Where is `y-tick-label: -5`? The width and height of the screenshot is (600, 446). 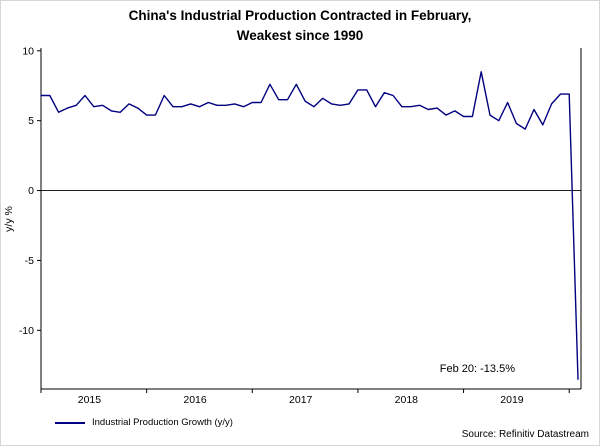 y-tick-label: -5 is located at coordinates (29, 261).